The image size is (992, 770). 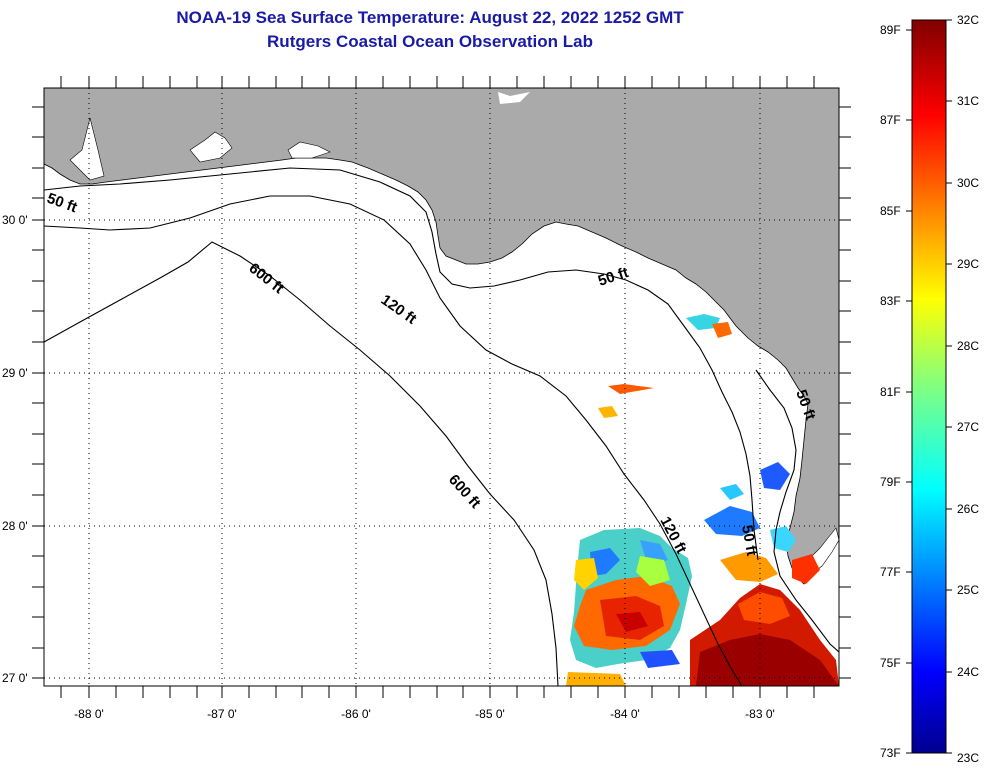 I want to click on lat-labels: 30 0' 29 0' 28 0' 27 0', so click(x=15, y=449).